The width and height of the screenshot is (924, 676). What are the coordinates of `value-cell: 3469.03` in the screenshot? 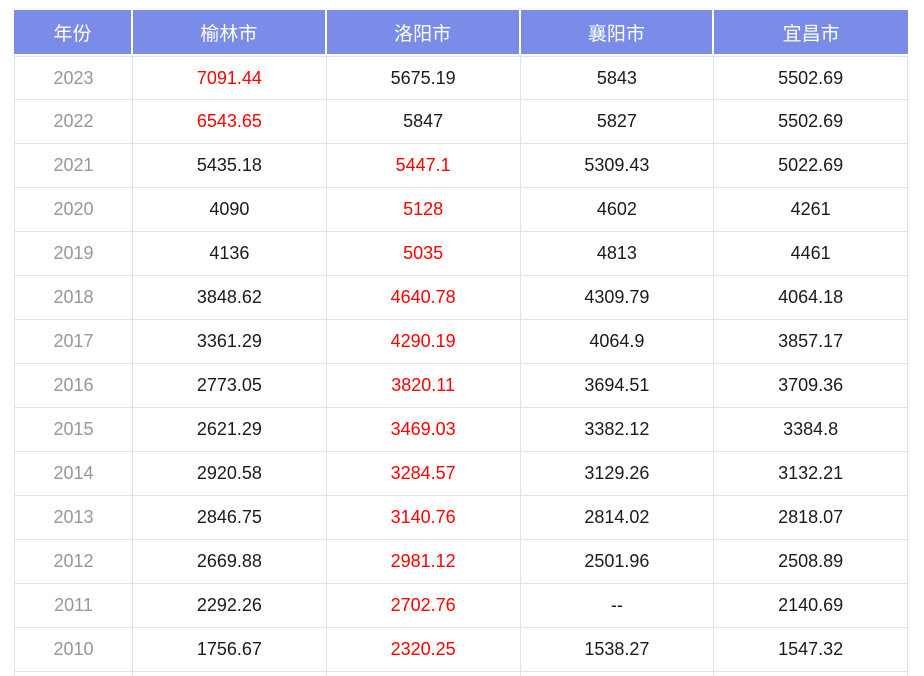 It's located at (423, 430).